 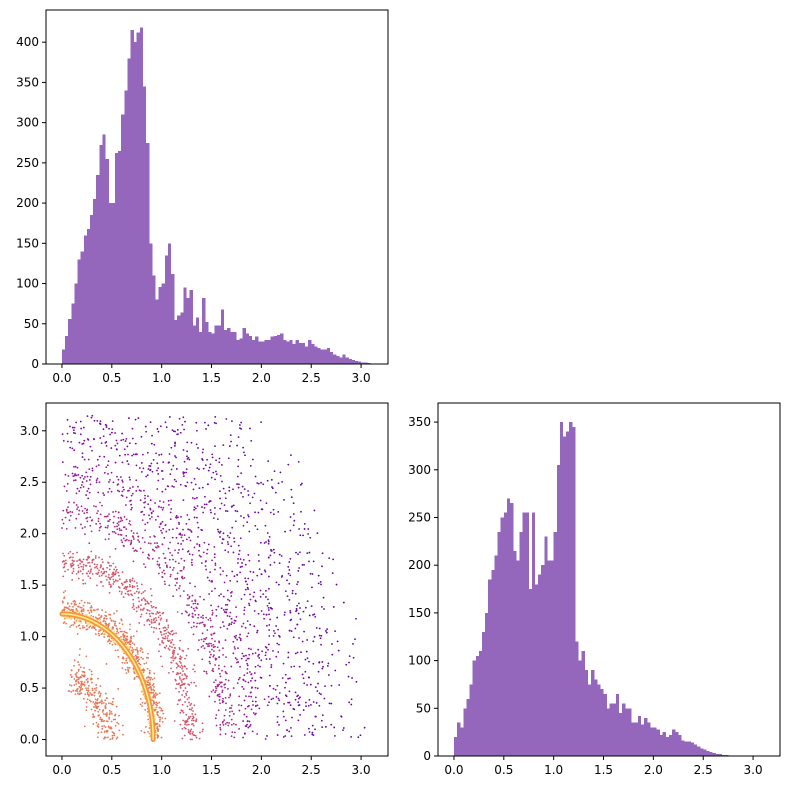 I want to click on right-hist-bar, so click(x=477, y=705).